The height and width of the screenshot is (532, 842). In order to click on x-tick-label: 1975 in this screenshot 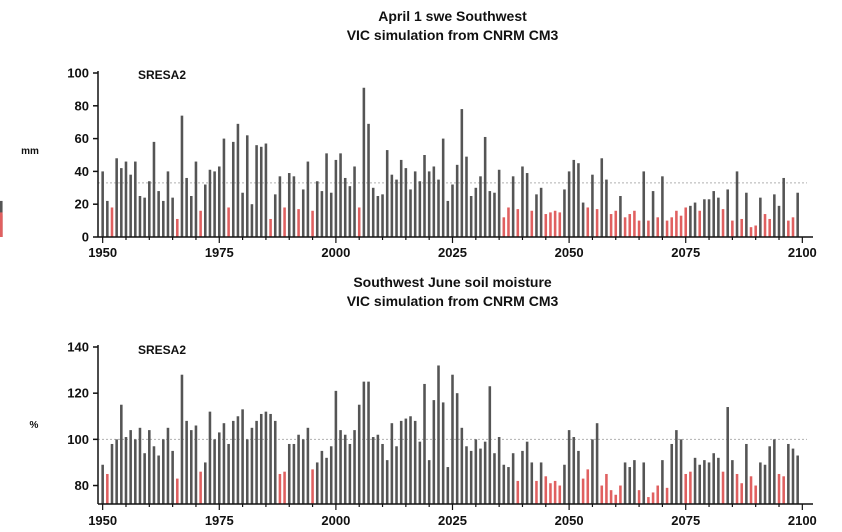, I will do `click(219, 252)`.